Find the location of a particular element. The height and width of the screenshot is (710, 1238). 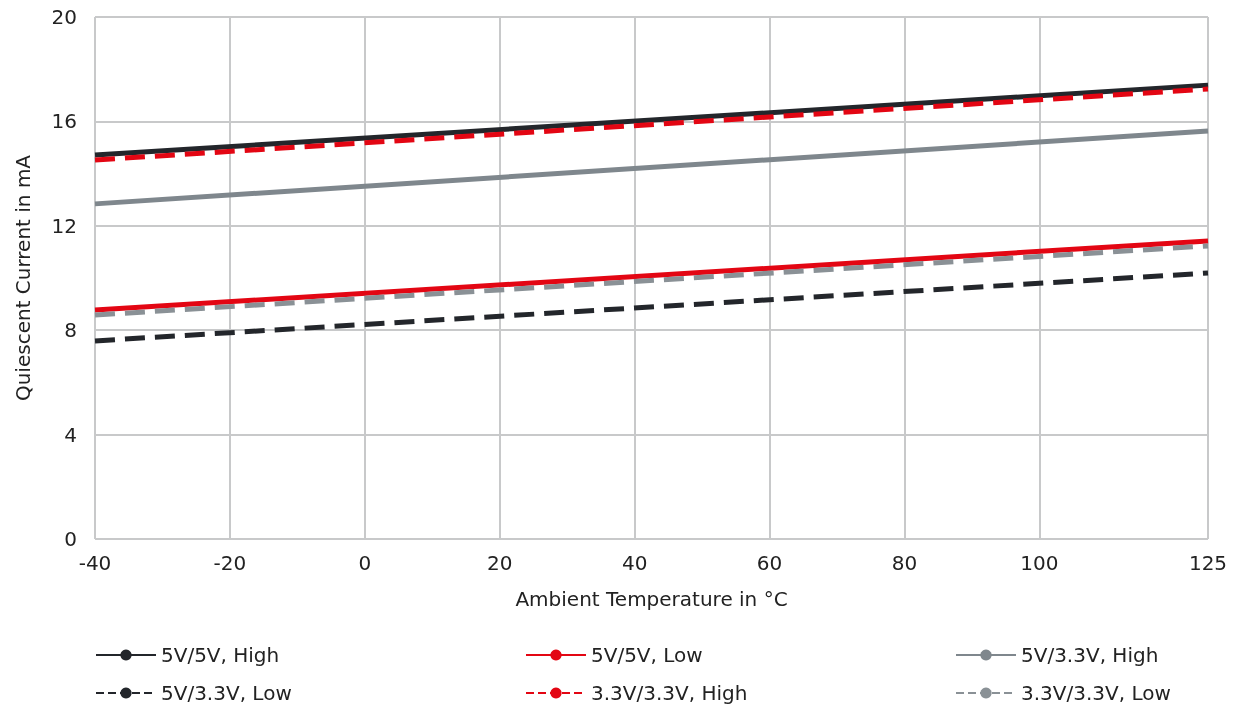

y-tick-label: 16 is located at coordinates (64, 121).